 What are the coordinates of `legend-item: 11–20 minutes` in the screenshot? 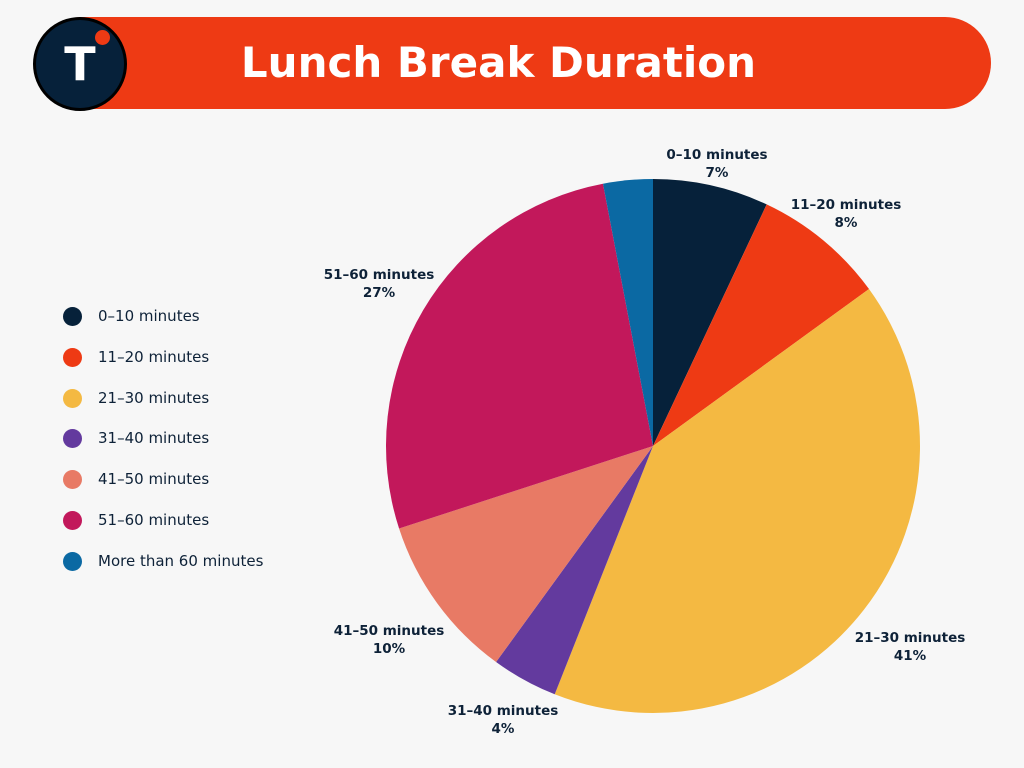 It's located at (183, 367).